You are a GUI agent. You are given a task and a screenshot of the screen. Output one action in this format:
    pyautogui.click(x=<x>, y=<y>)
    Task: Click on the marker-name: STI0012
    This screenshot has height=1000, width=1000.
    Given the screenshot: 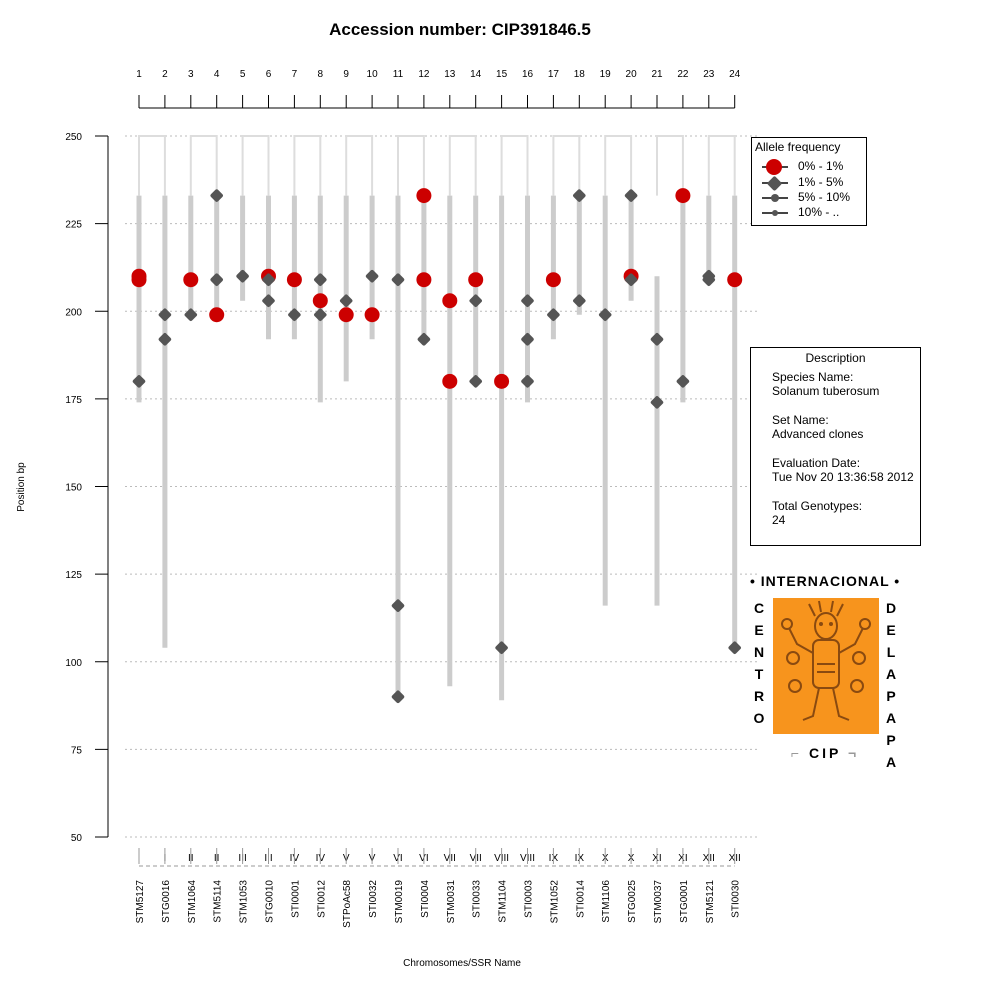 What is the action you would take?
    pyautogui.click(x=321, y=899)
    